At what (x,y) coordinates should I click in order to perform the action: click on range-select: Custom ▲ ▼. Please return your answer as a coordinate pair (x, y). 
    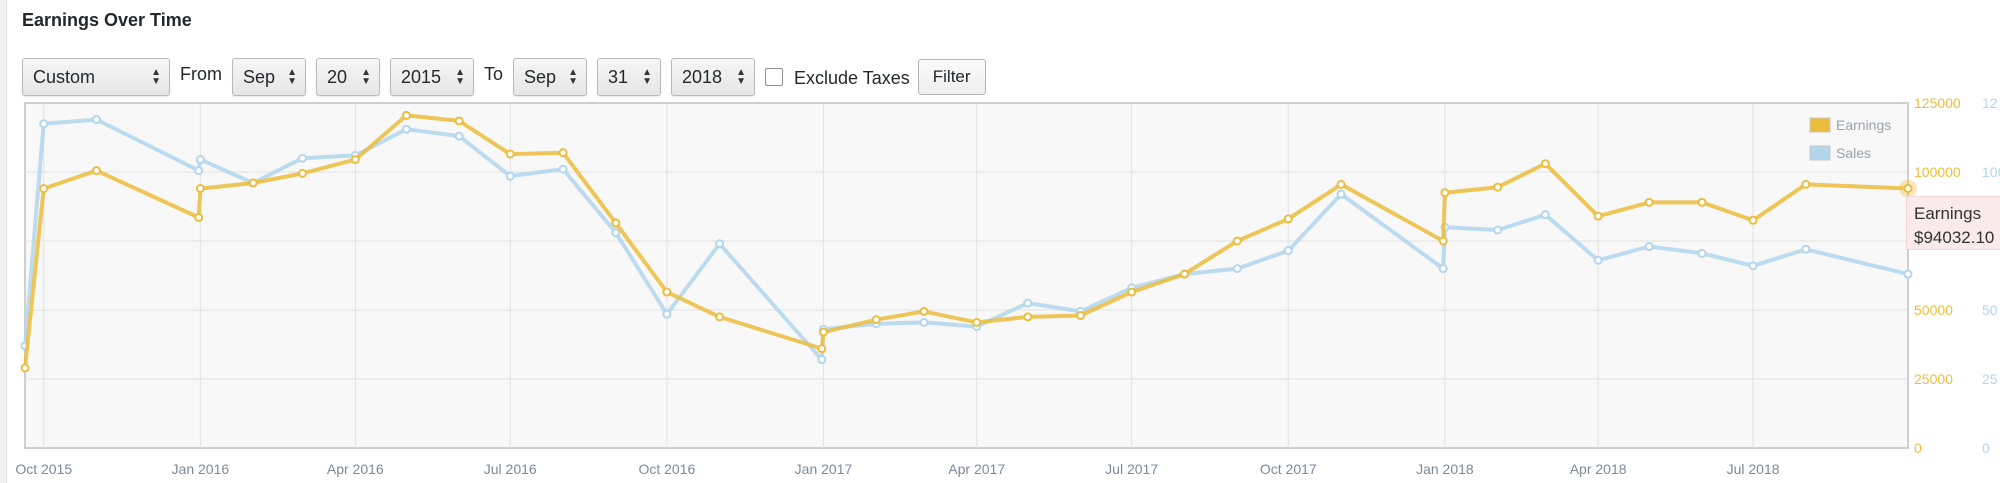
    Looking at the image, I should click on (96, 77).